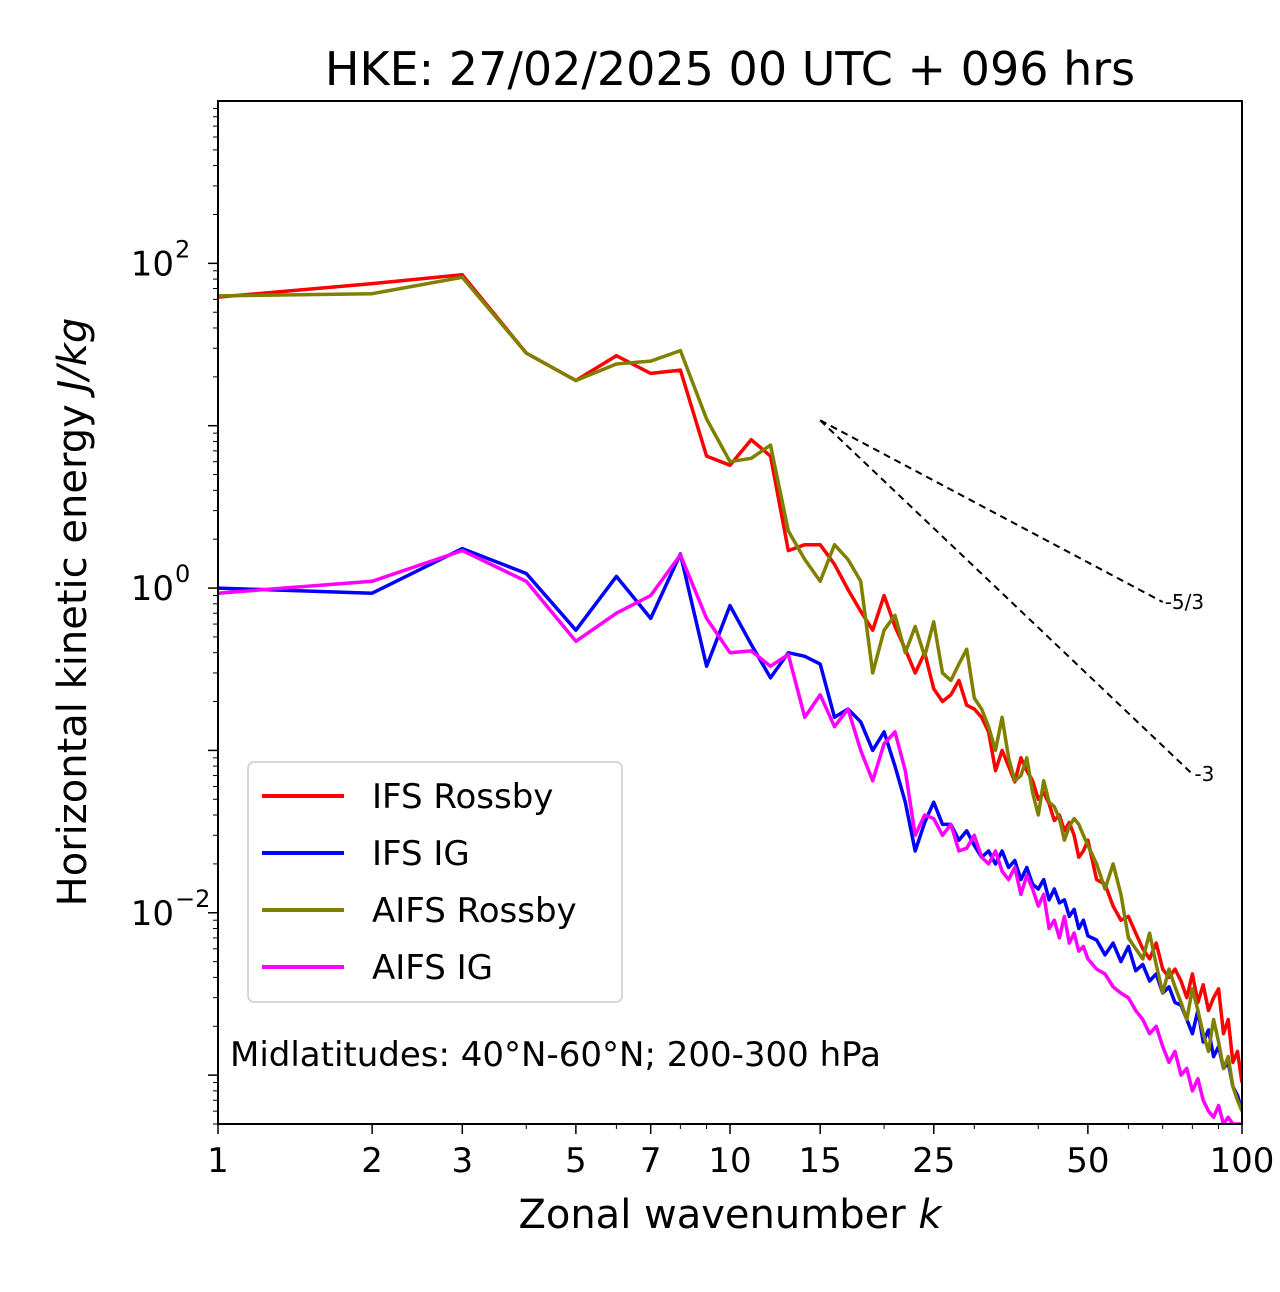  What do you see at coordinates (555, 1055) in the screenshot?
I see `region-annotation: Midlatitudes: 40°N-60°N; 200-300 hPa` at bounding box center [555, 1055].